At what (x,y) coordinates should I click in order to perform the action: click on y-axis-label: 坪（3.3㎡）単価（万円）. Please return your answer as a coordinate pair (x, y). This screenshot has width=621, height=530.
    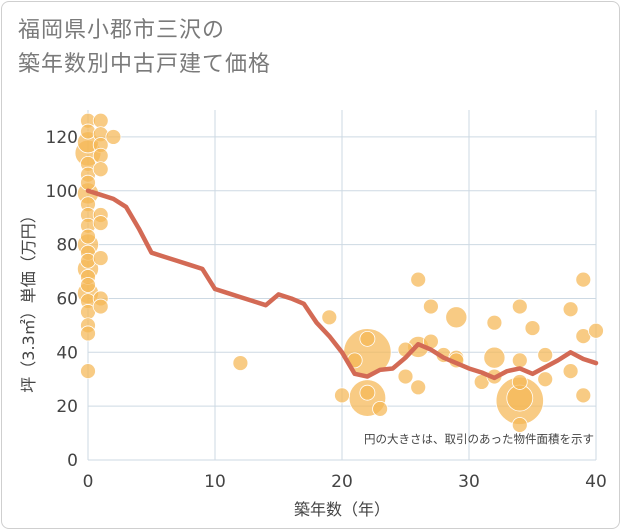
    Looking at the image, I should click on (28, 299).